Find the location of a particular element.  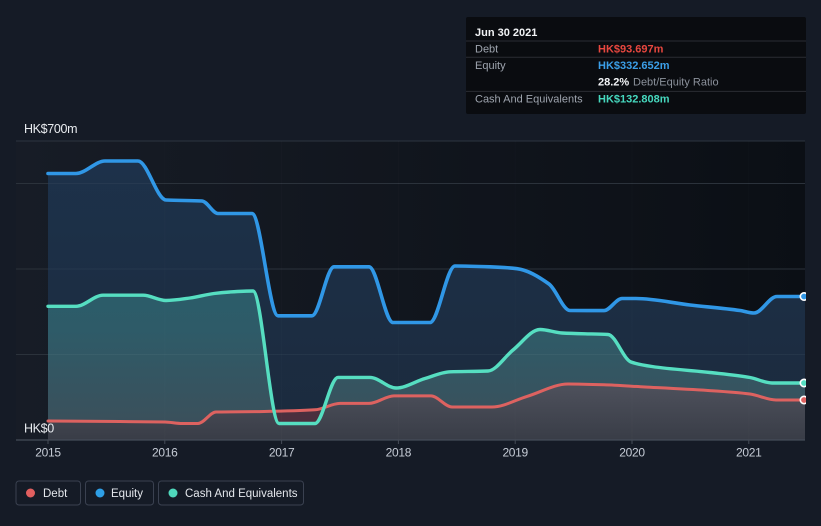

svg-text: 2021 is located at coordinates (749, 453).